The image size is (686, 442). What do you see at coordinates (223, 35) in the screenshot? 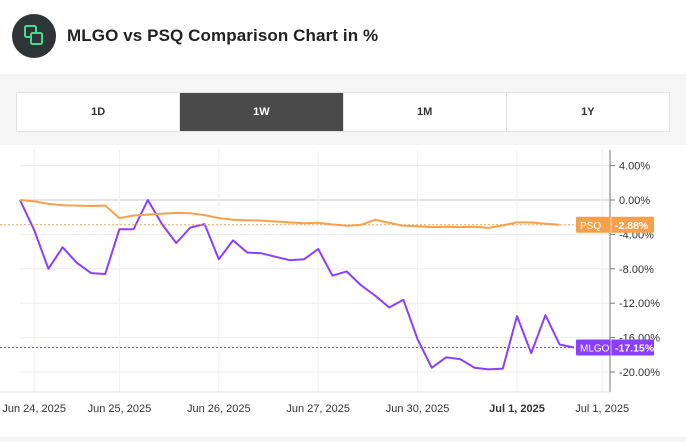
I see `chart-title: MLGO vs PSQ Comparison Chart in %` at bounding box center [223, 35].